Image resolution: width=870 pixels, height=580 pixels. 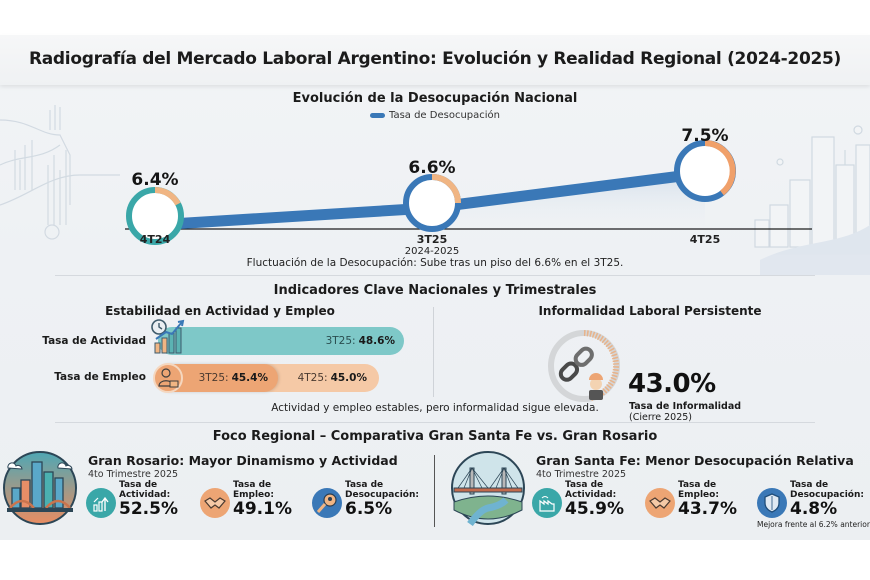 What do you see at coordinates (672, 384) in the screenshot?
I see `informality-value: 43.0%` at bounding box center [672, 384].